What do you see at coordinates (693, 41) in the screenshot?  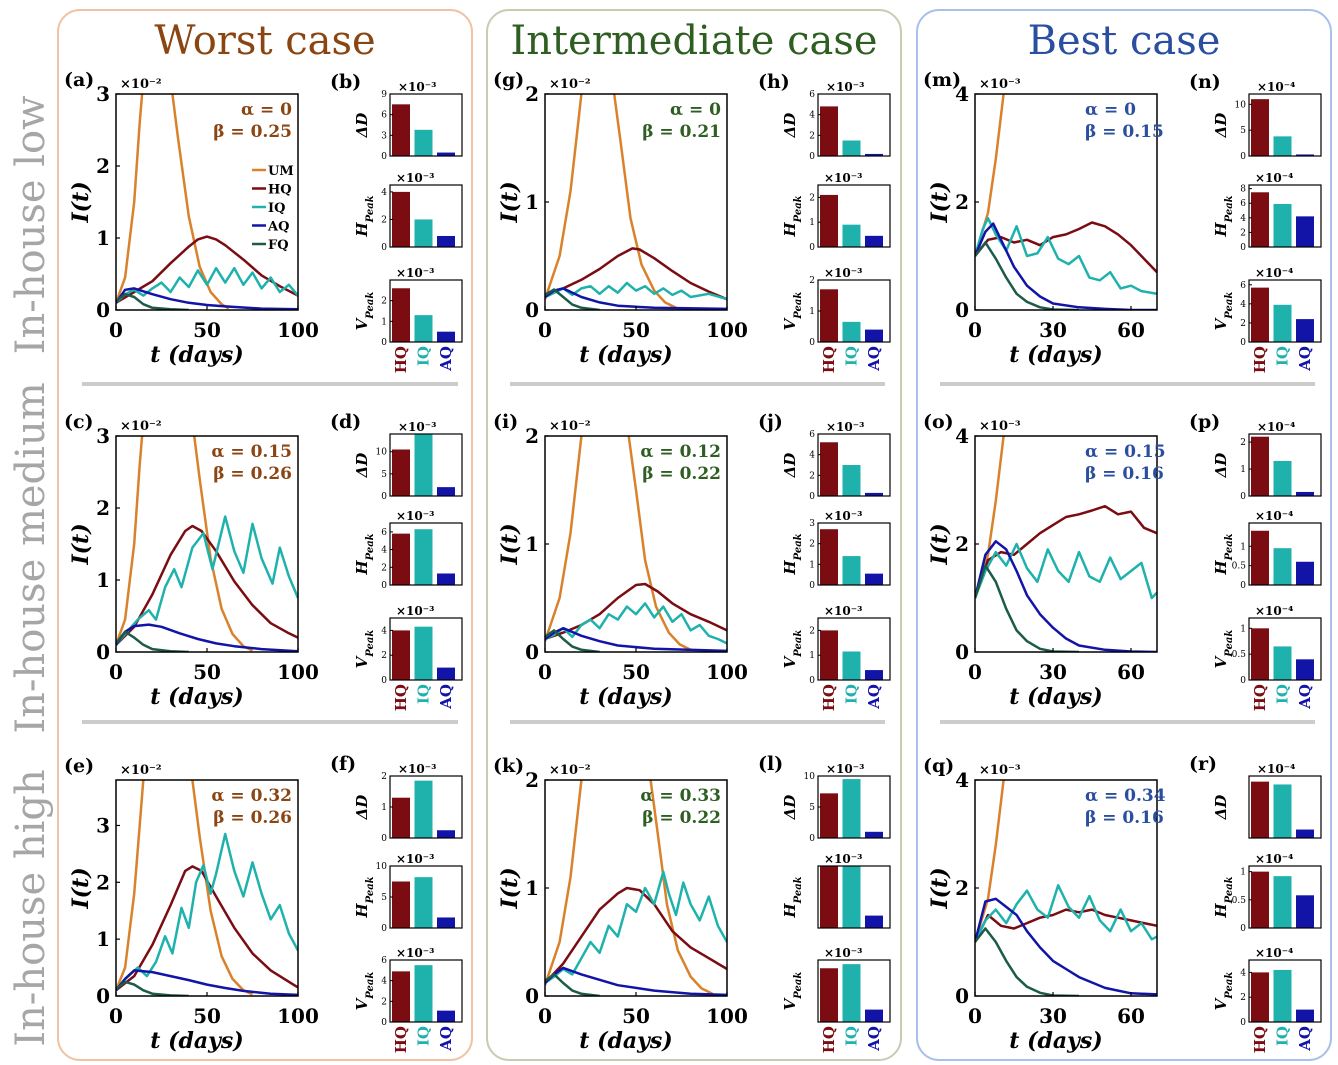 I see `intermediate-case-title: Intermediate case` at bounding box center [693, 41].